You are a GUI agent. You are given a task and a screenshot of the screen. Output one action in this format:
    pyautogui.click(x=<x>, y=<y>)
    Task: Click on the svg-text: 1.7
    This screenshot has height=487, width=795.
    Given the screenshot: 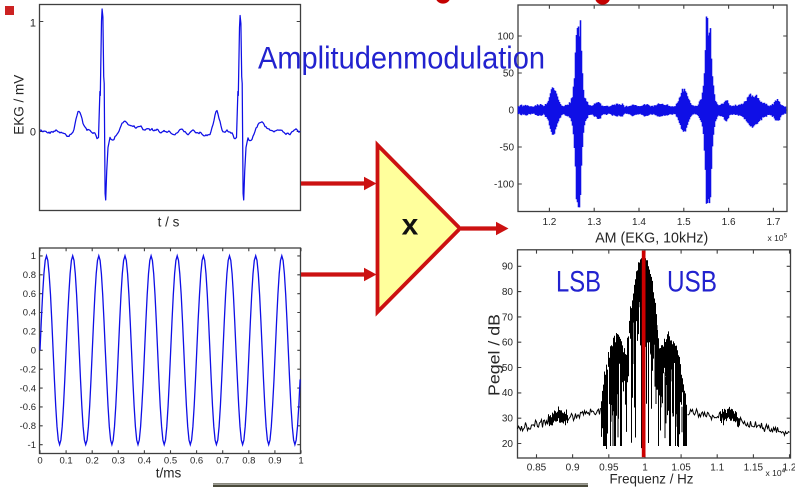 What is the action you would take?
    pyautogui.click(x=773, y=222)
    